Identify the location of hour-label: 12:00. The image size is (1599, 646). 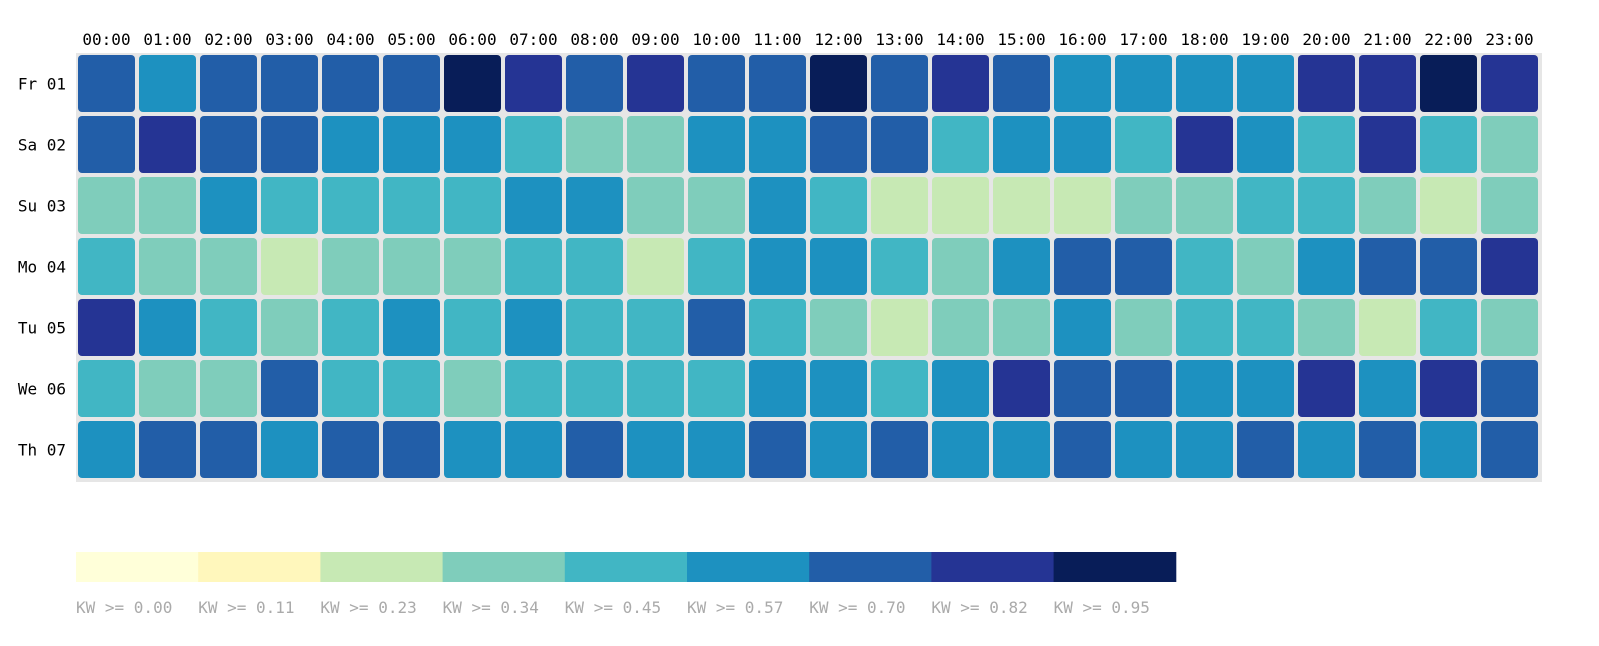
(838, 39).